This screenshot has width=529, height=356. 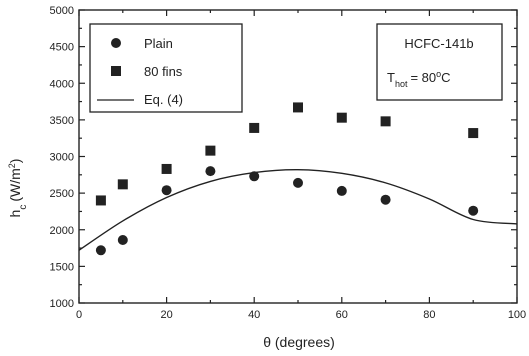 What do you see at coordinates (15, 214) in the screenshot?
I see `y-axis-title-main: h` at bounding box center [15, 214].